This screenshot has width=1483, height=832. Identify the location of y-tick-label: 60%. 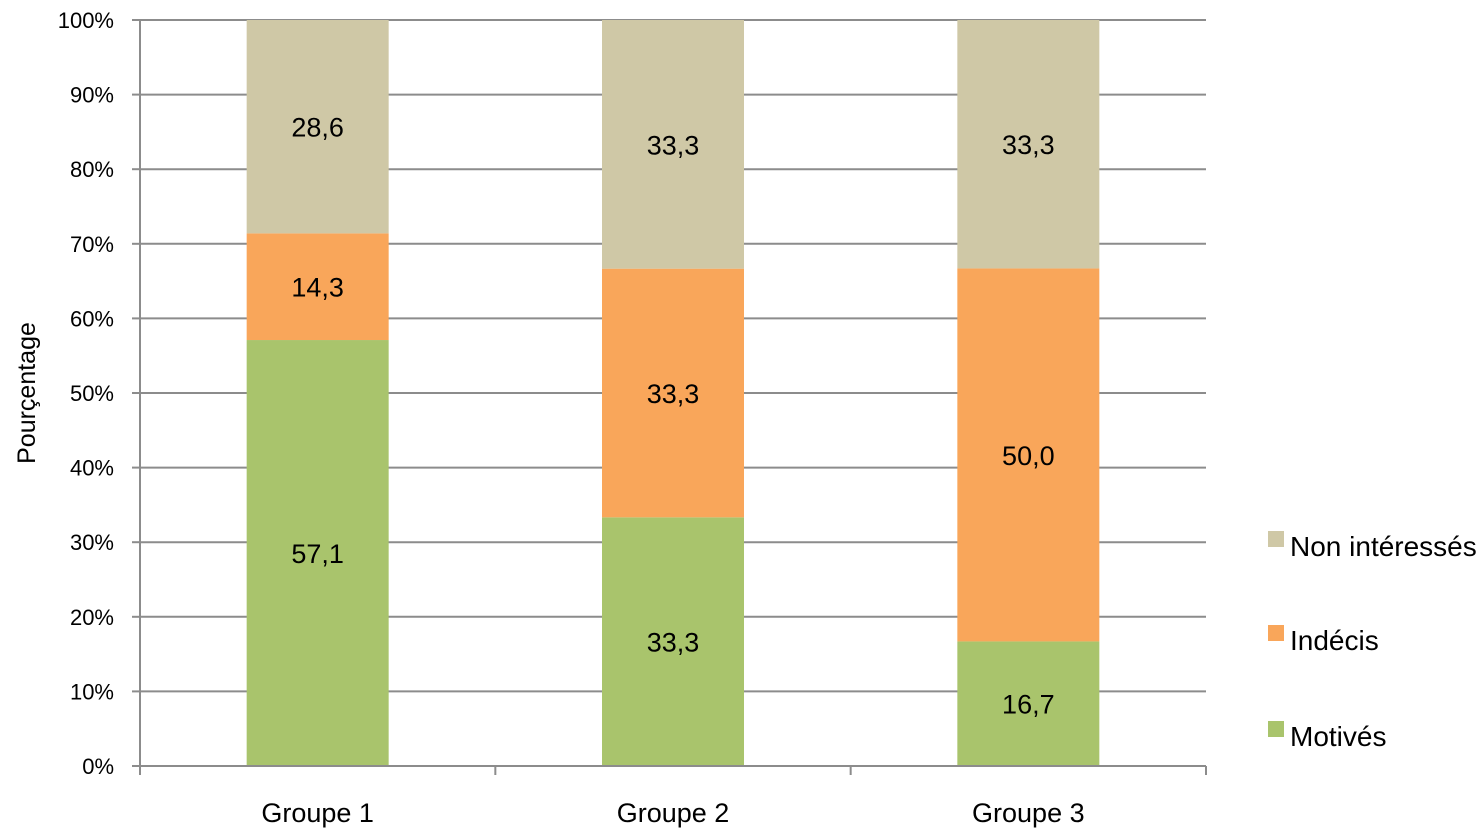
(92, 318).